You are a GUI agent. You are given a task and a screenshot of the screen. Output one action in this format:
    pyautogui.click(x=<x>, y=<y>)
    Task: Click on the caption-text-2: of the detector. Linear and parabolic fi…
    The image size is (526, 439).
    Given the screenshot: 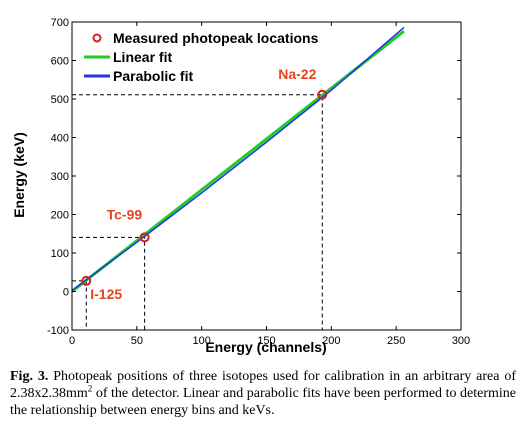 What is the action you would take?
    pyautogui.click(x=263, y=402)
    